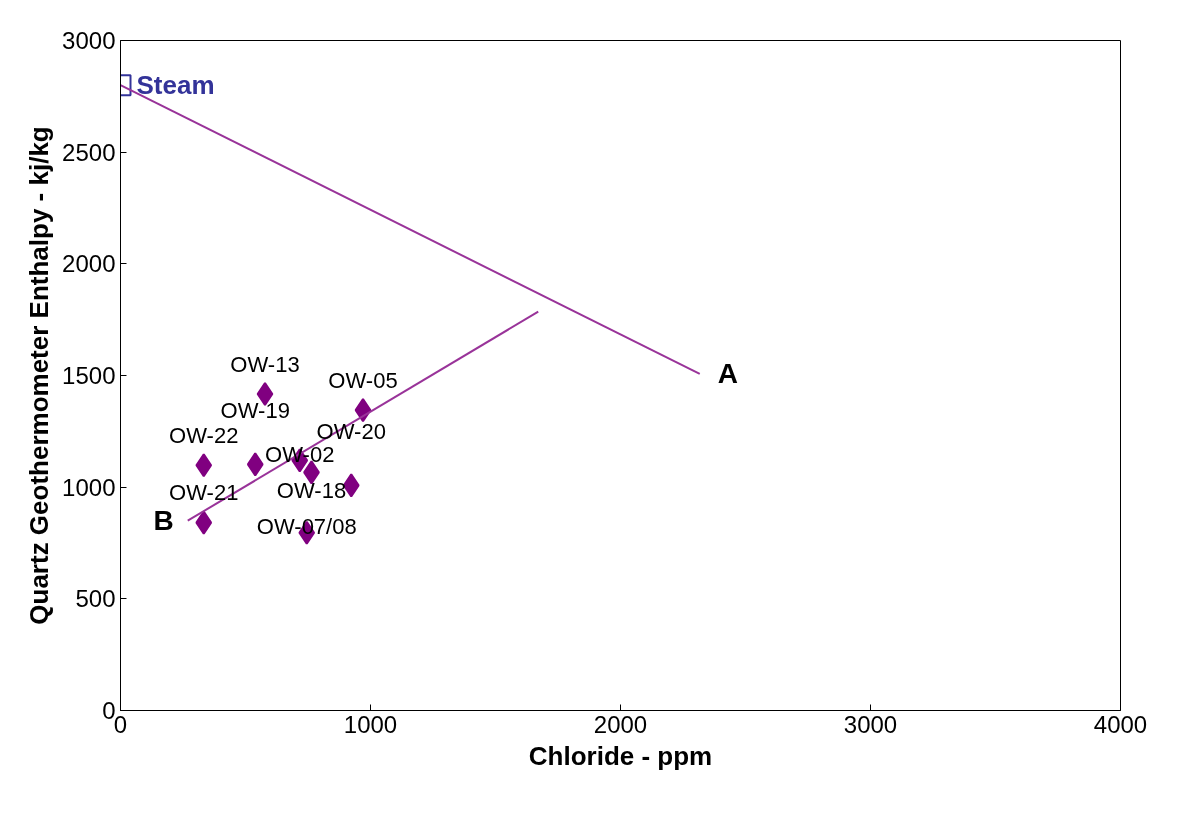 Image resolution: width=1194 pixels, height=824 pixels. What do you see at coordinates (89, 264) in the screenshot?
I see `y-tick-label: 2000` at bounding box center [89, 264].